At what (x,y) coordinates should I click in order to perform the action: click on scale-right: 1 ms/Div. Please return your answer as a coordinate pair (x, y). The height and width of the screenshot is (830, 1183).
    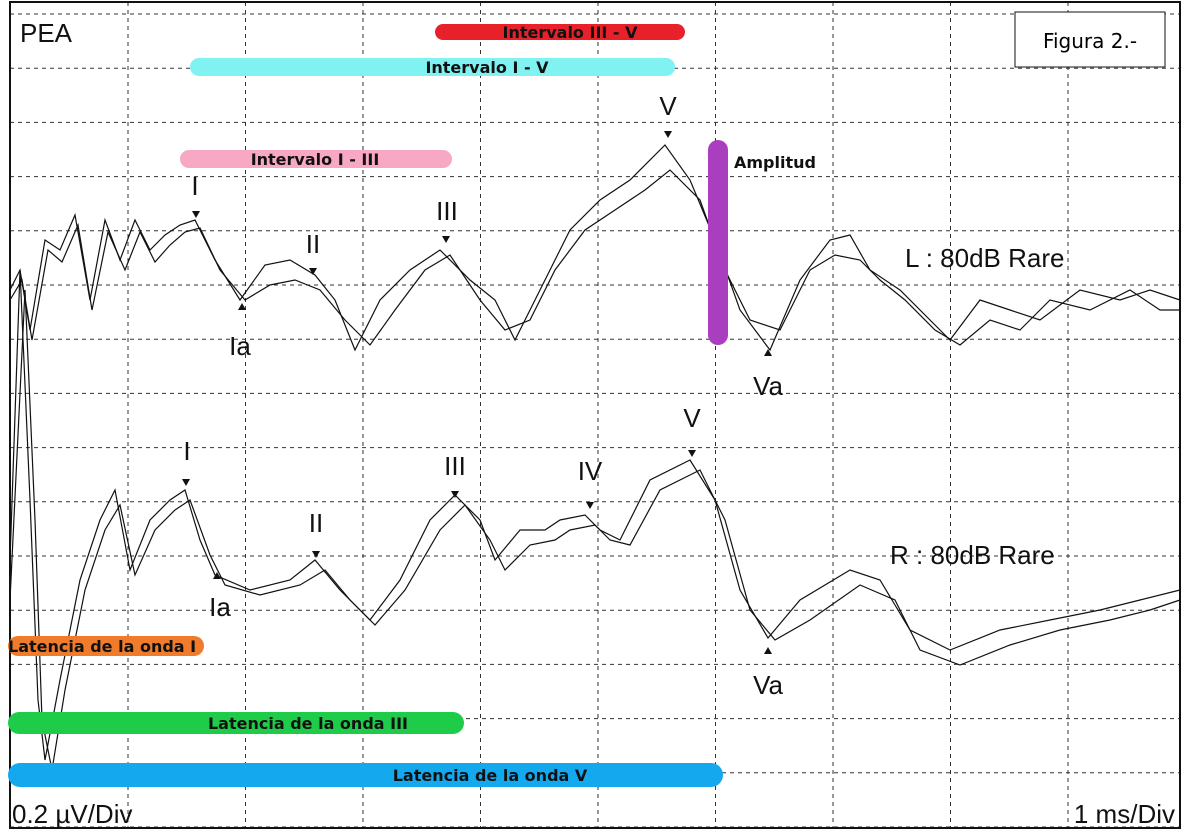
    Looking at the image, I should click on (1124, 814).